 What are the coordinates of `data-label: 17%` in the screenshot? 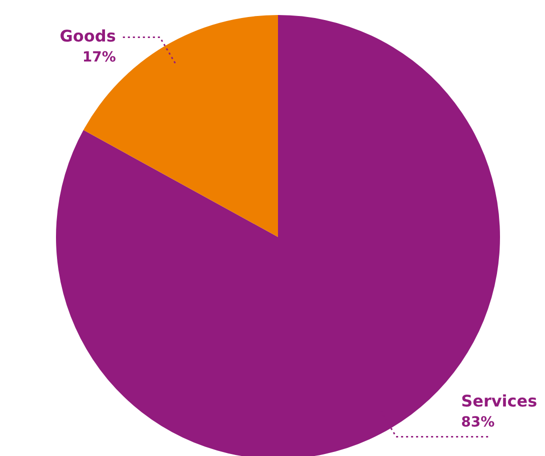 It's located at (99, 57).